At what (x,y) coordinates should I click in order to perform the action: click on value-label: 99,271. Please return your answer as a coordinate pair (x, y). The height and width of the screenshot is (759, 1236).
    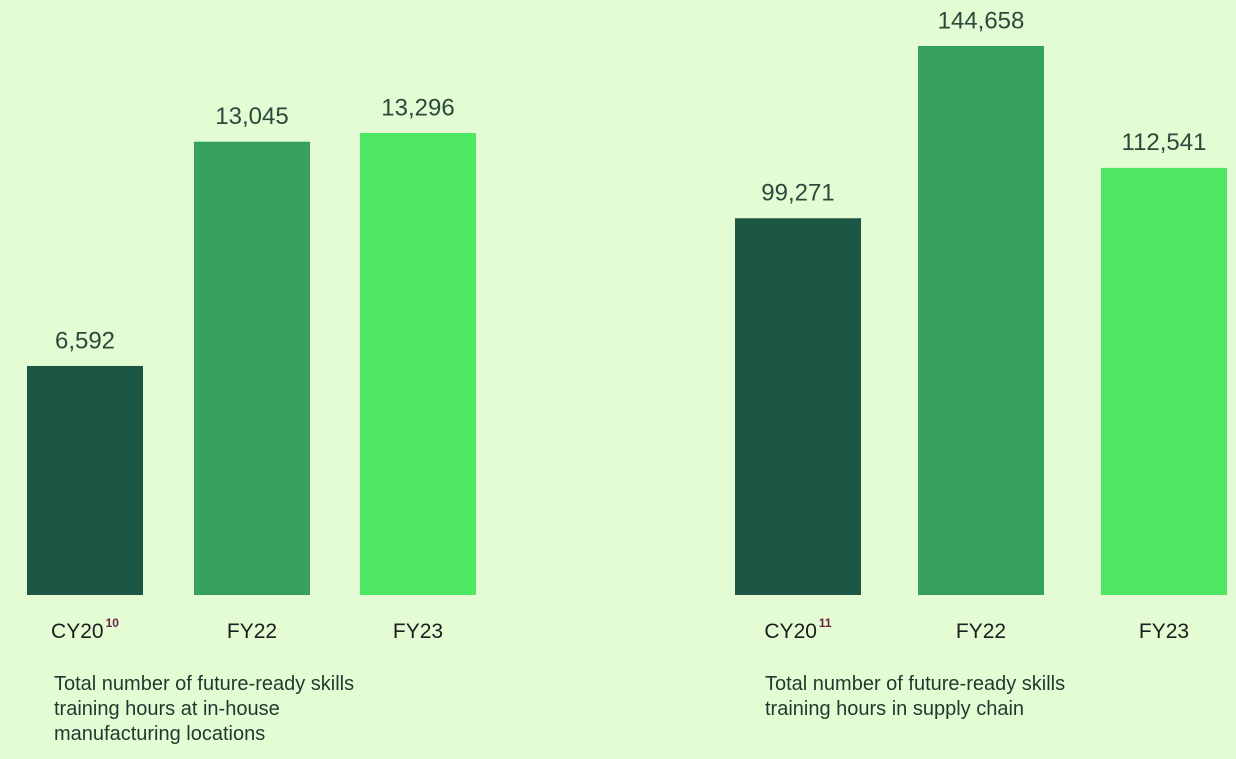
    Looking at the image, I should click on (797, 193).